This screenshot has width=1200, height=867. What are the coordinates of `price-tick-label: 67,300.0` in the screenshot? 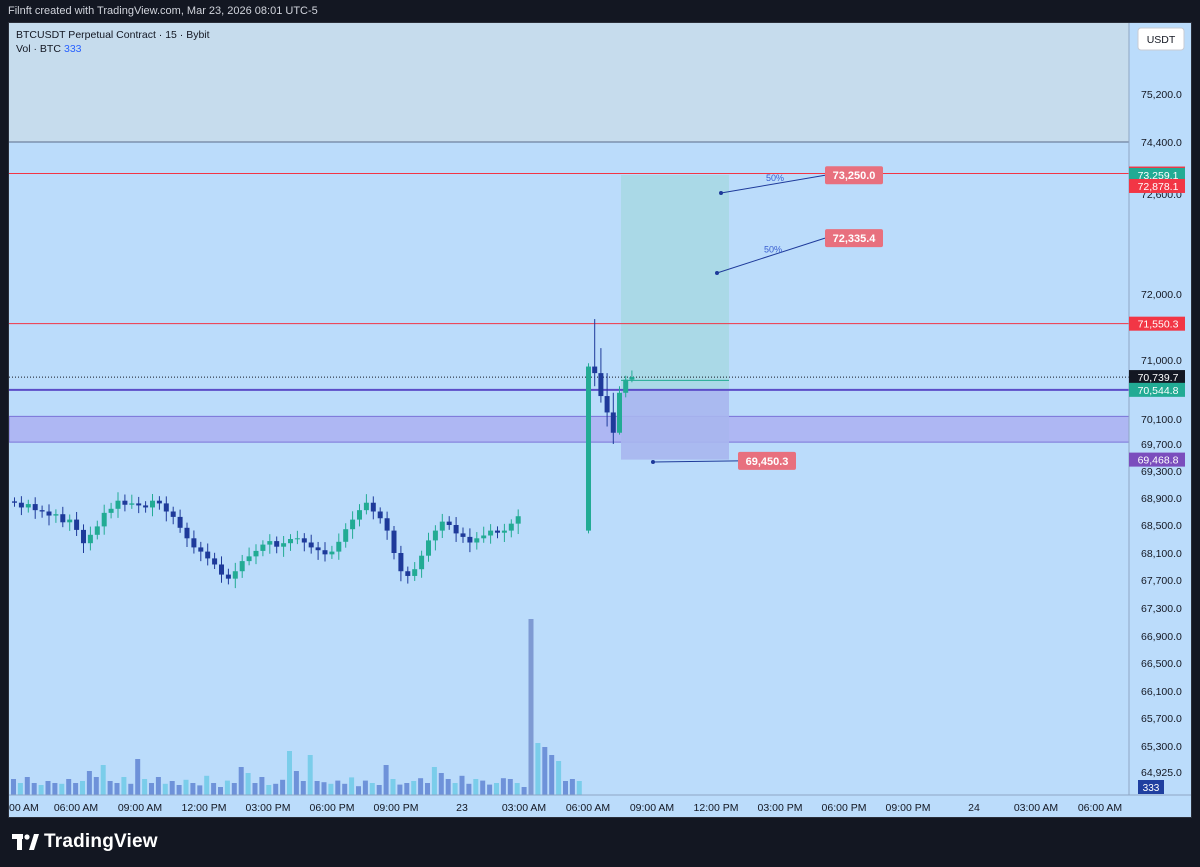 It's located at (1161, 609).